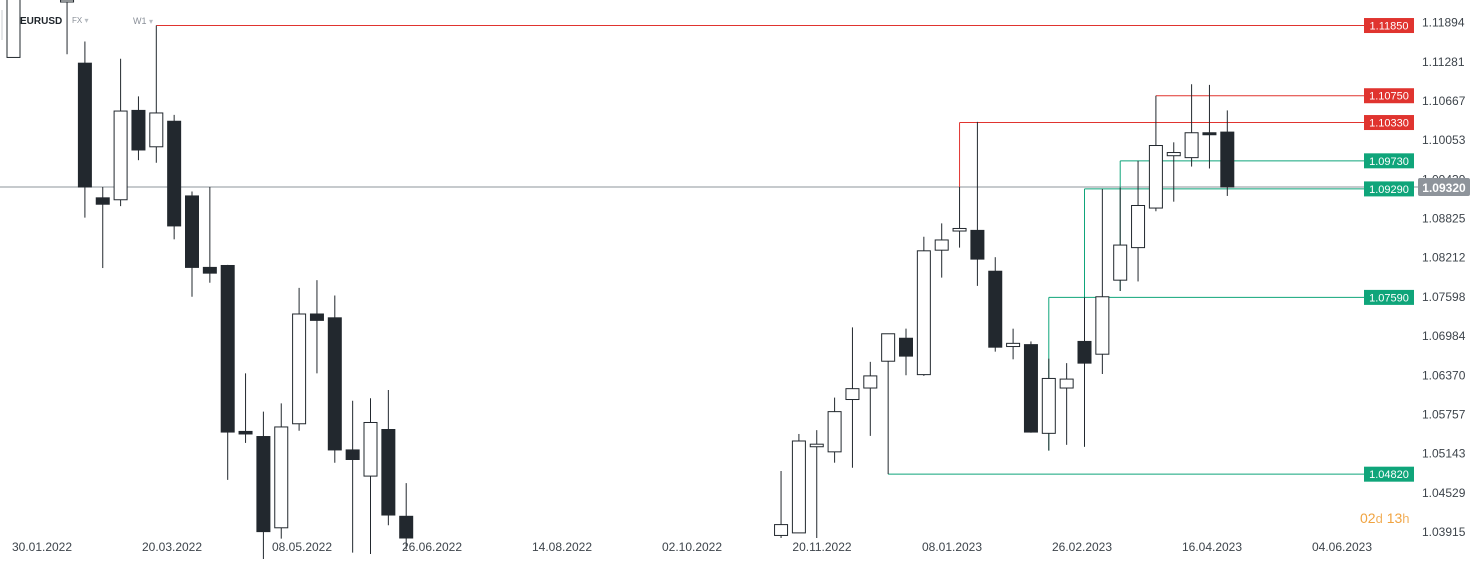  What do you see at coordinates (1212, 547) in the screenshot?
I see `x-tick-label: 16.04.2023` at bounding box center [1212, 547].